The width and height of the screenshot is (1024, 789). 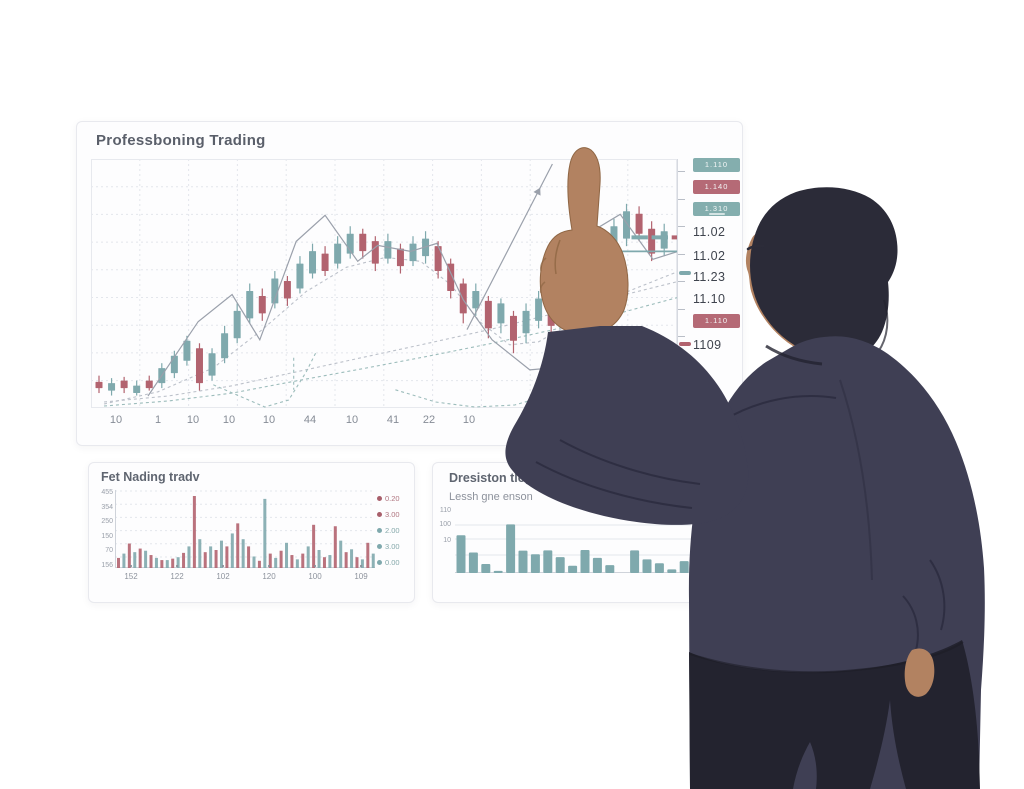 I want to click on overlay-dip-left, so click(x=265, y=379).